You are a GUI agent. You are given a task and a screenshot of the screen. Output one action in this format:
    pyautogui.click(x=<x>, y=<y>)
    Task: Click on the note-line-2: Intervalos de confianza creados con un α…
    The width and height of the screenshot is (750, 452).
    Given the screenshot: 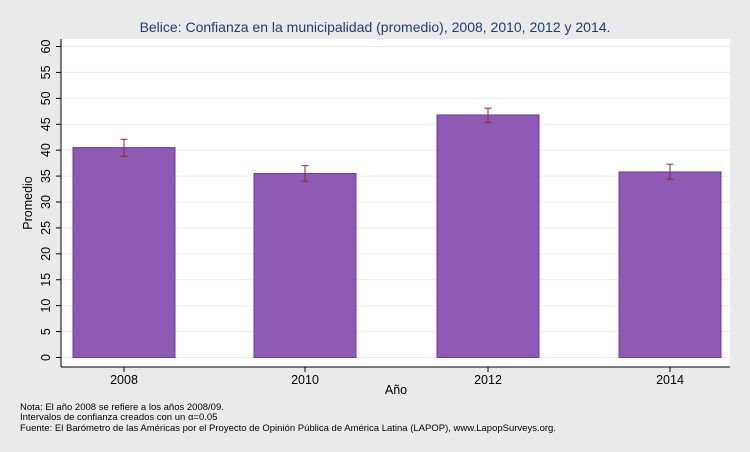 What is the action you would take?
    pyautogui.click(x=118, y=417)
    